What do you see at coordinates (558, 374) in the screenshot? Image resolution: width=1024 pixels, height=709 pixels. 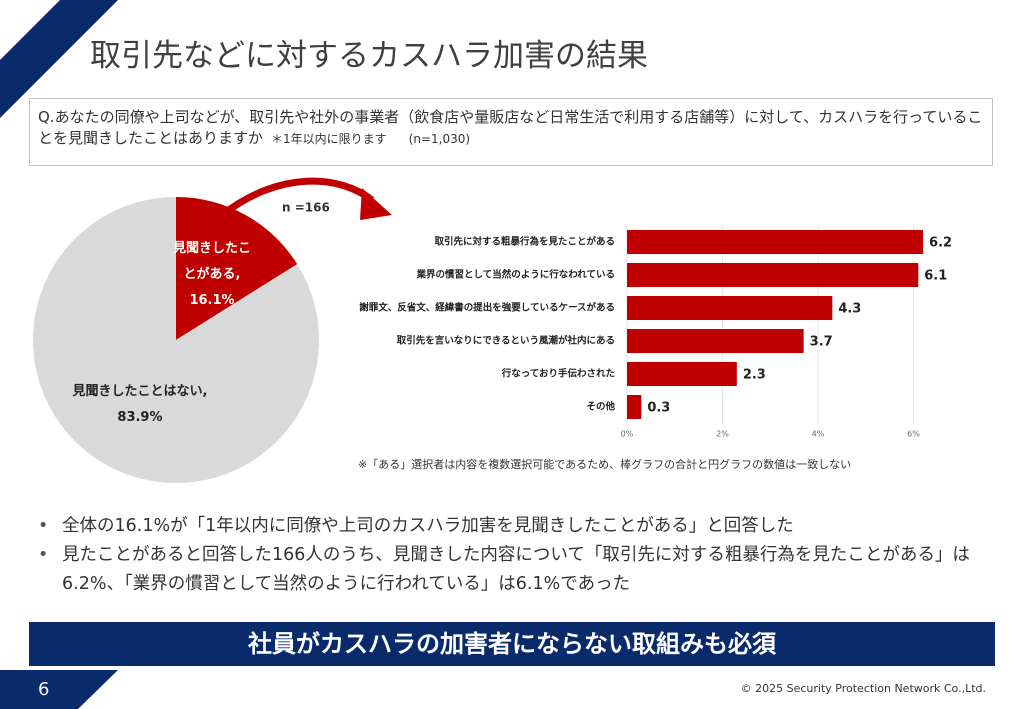 I see `y-tick-label: 行なっており手伝わされた` at bounding box center [558, 374].